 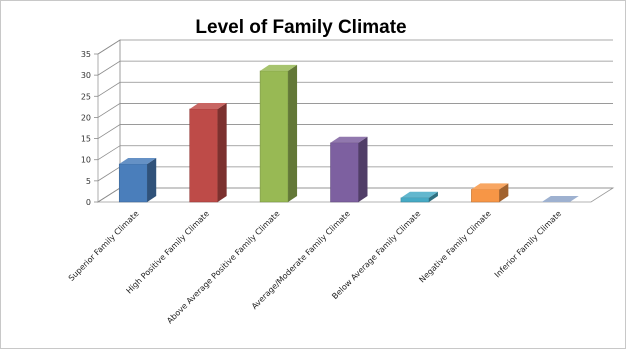 What do you see at coordinates (223, 267) in the screenshot?
I see `x-tick-label: Above Average Positive Family Climate` at bounding box center [223, 267].